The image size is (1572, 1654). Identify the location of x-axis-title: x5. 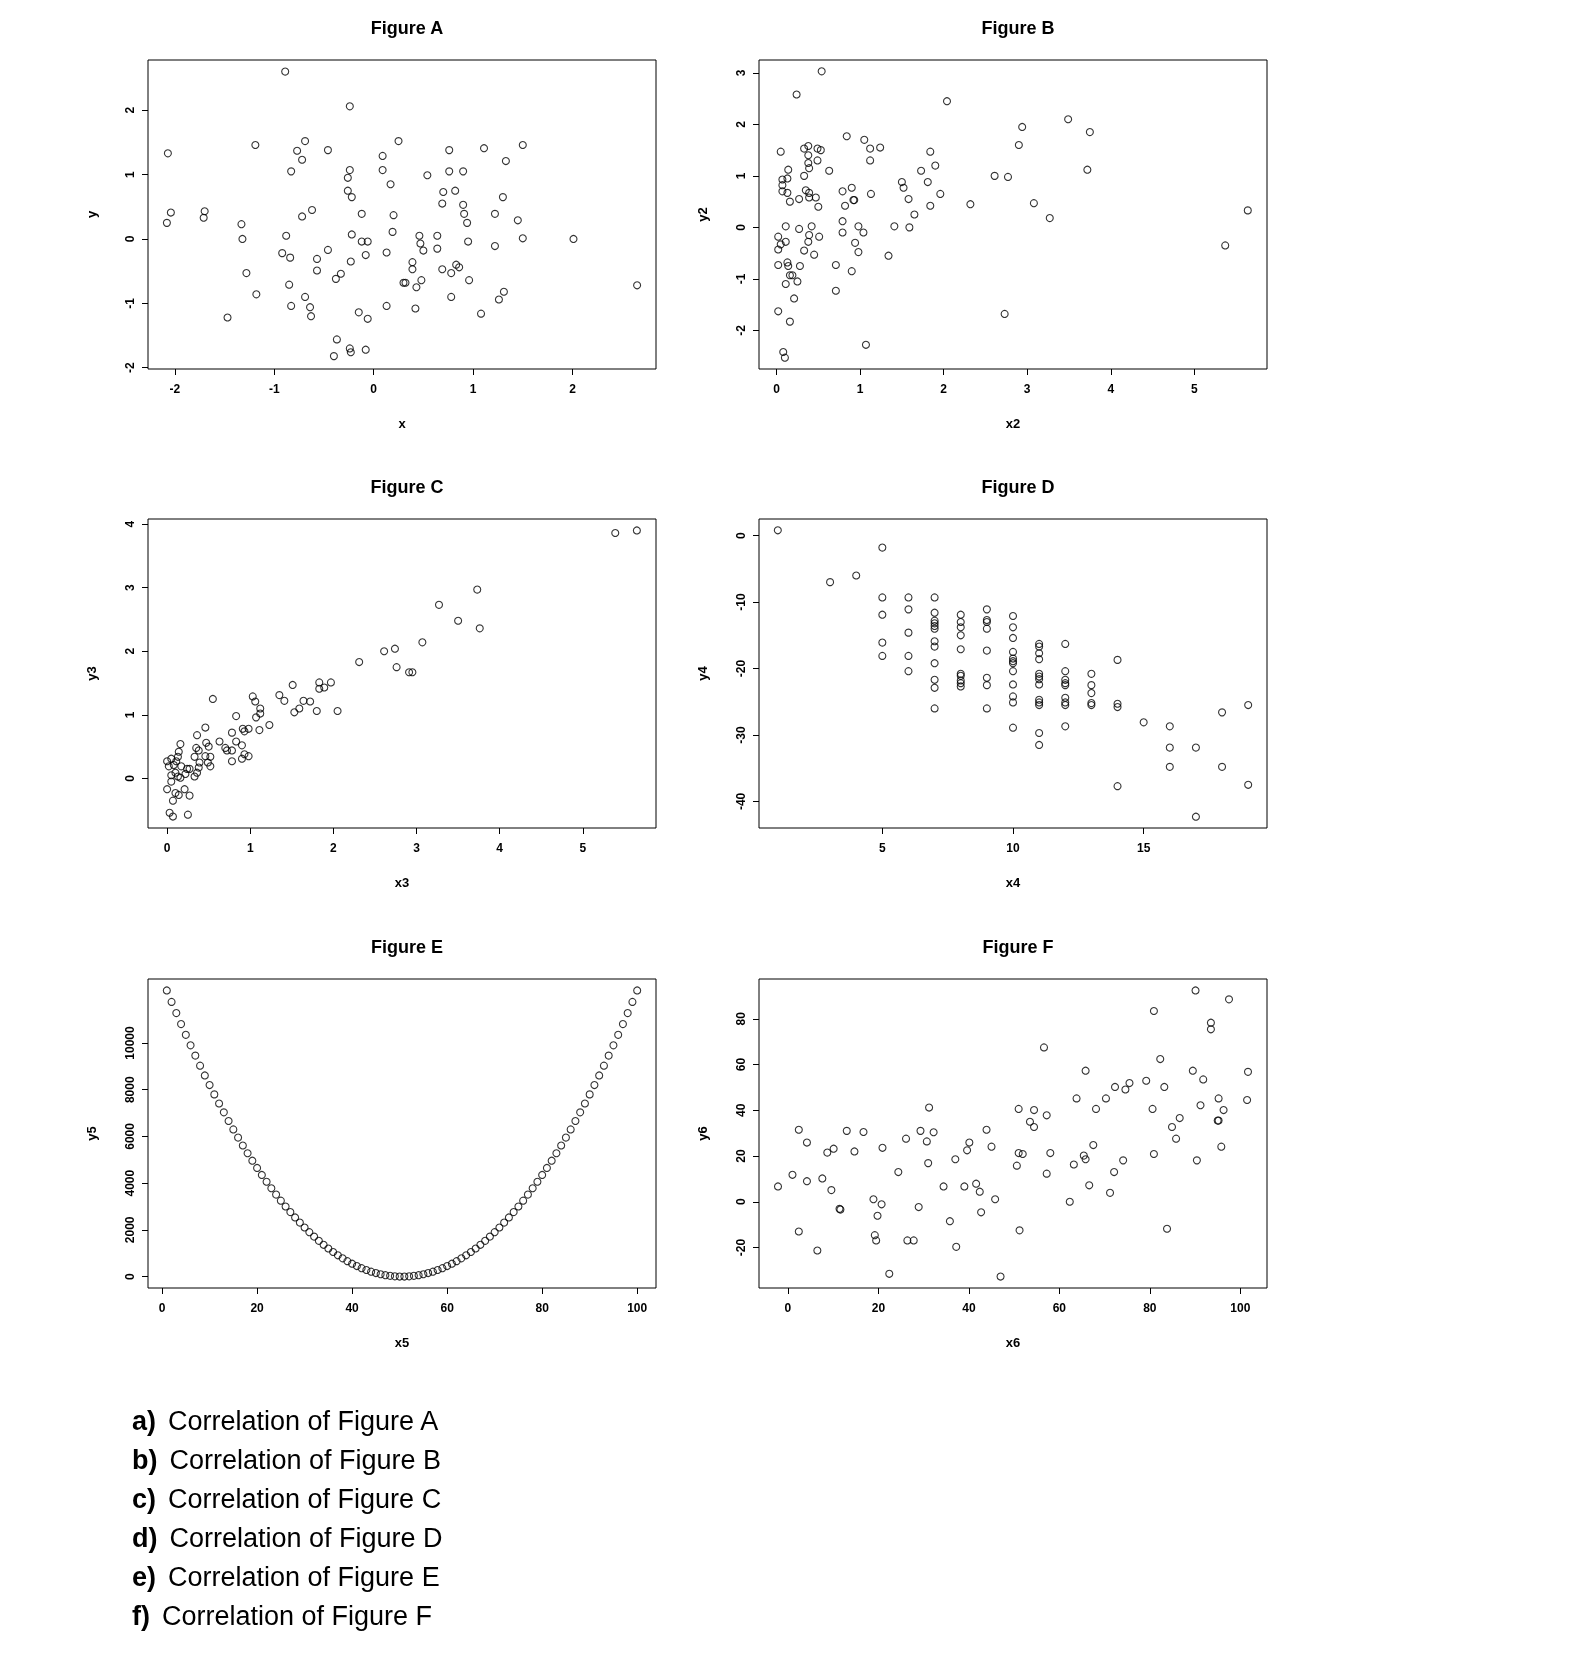
(402, 1342).